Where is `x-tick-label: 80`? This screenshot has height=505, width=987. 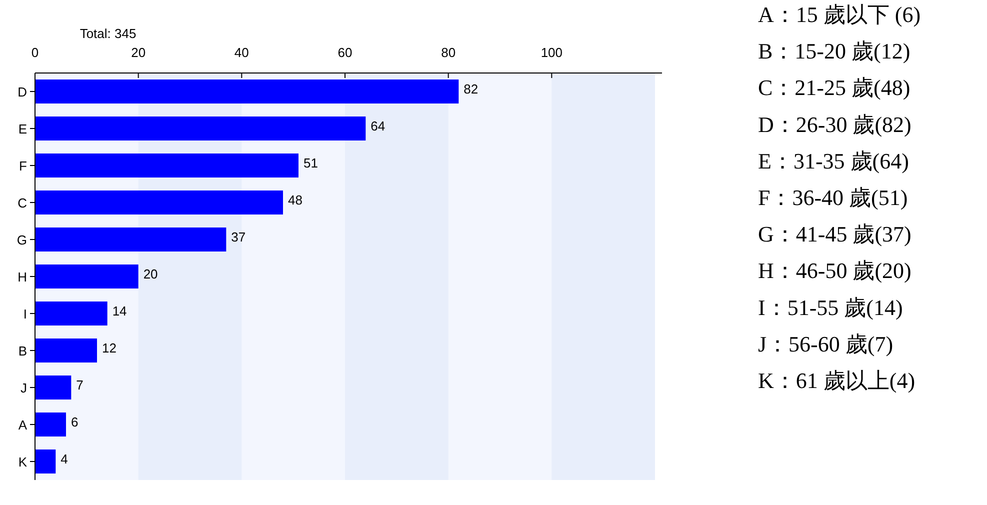
x-tick-label: 80 is located at coordinates (448, 52).